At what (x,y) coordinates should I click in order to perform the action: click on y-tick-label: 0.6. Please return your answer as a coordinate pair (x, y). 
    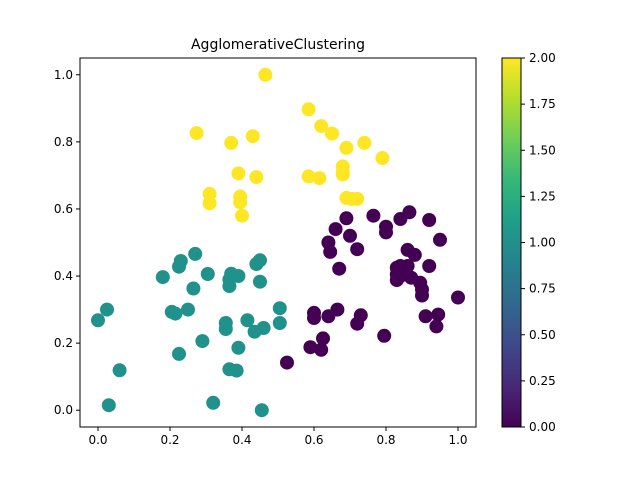
    Looking at the image, I should click on (63, 209).